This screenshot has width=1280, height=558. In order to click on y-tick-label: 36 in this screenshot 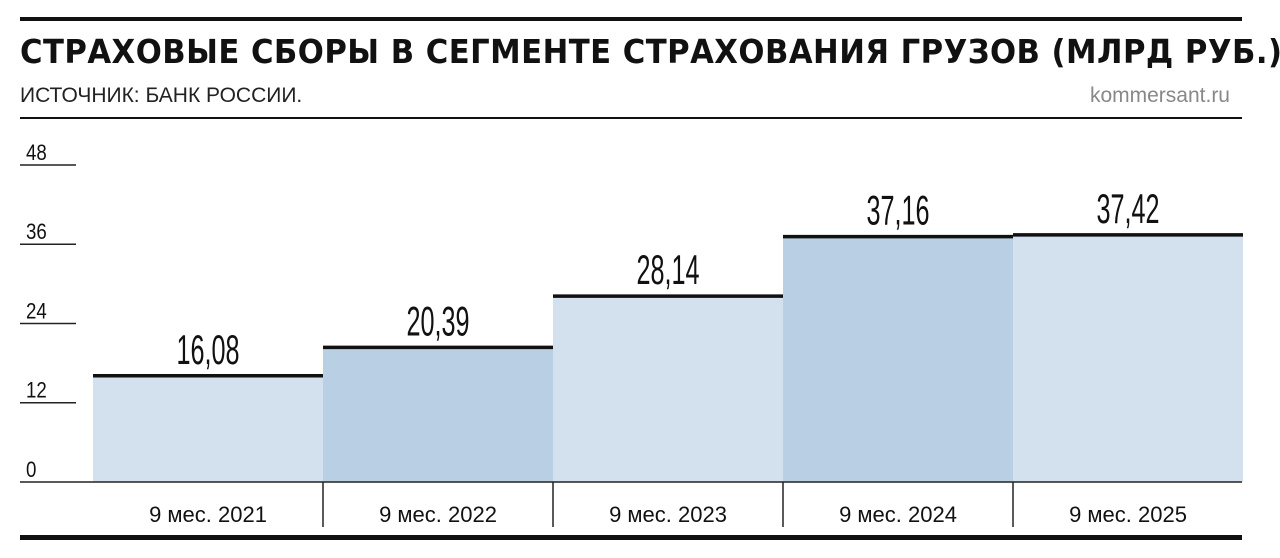, I will do `click(36, 233)`.